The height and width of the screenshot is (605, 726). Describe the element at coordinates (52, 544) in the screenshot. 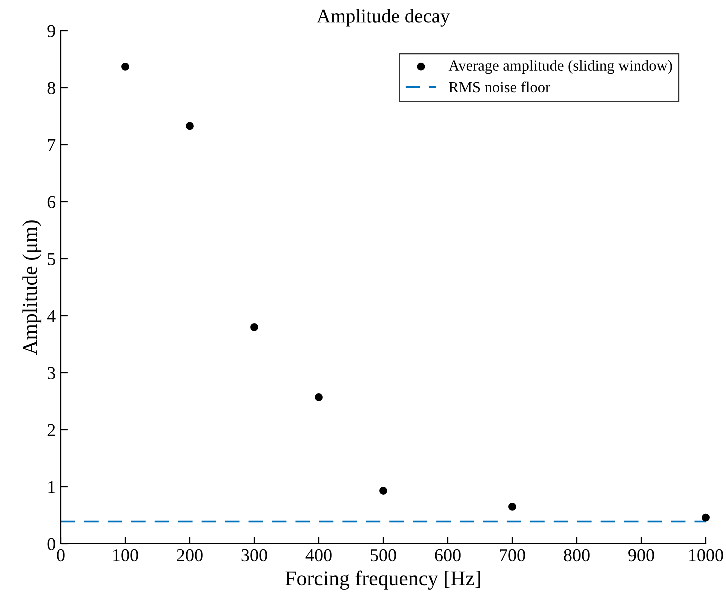

I see `y-tick-label: 0` at that location.